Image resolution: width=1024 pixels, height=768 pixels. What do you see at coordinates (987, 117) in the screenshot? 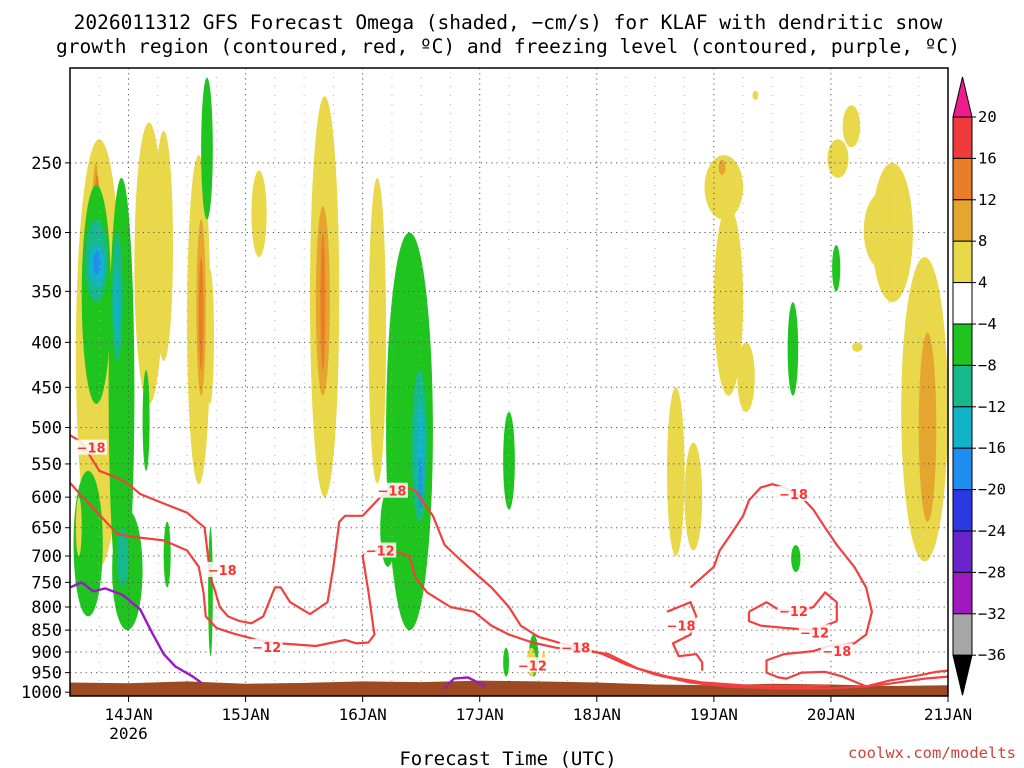
I see `colorbar-tick-label: 20` at bounding box center [987, 117].